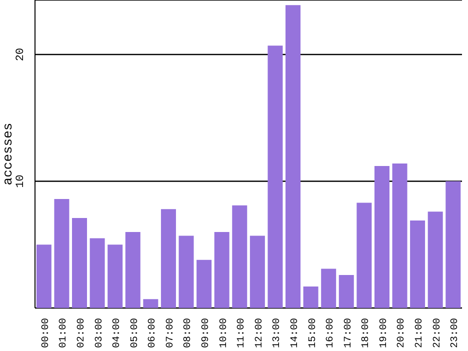  Describe the element at coordinates (21, 55) in the screenshot. I see `y-tick-label: 20` at that location.